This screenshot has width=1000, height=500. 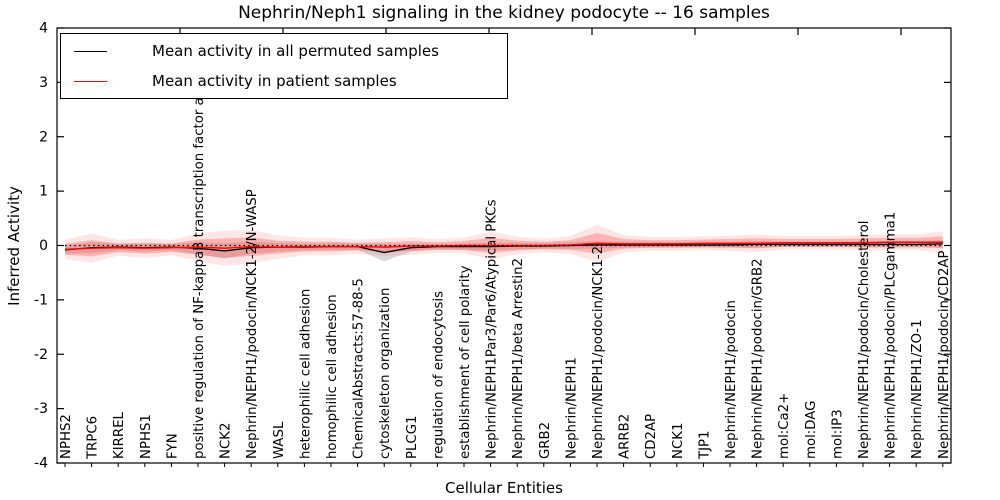 I want to click on x-tick-label: establishment of cell polarity, so click(x=465, y=362).